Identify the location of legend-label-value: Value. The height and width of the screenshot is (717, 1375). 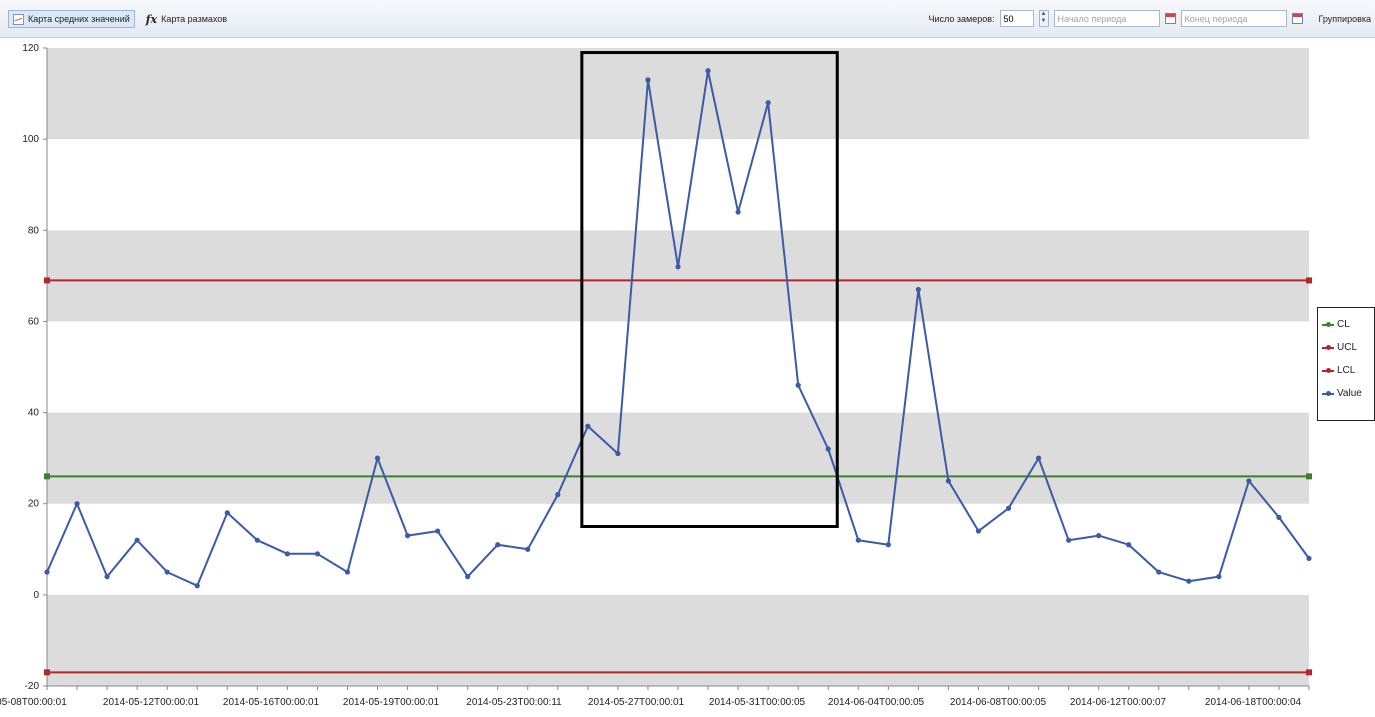
(1349, 393).